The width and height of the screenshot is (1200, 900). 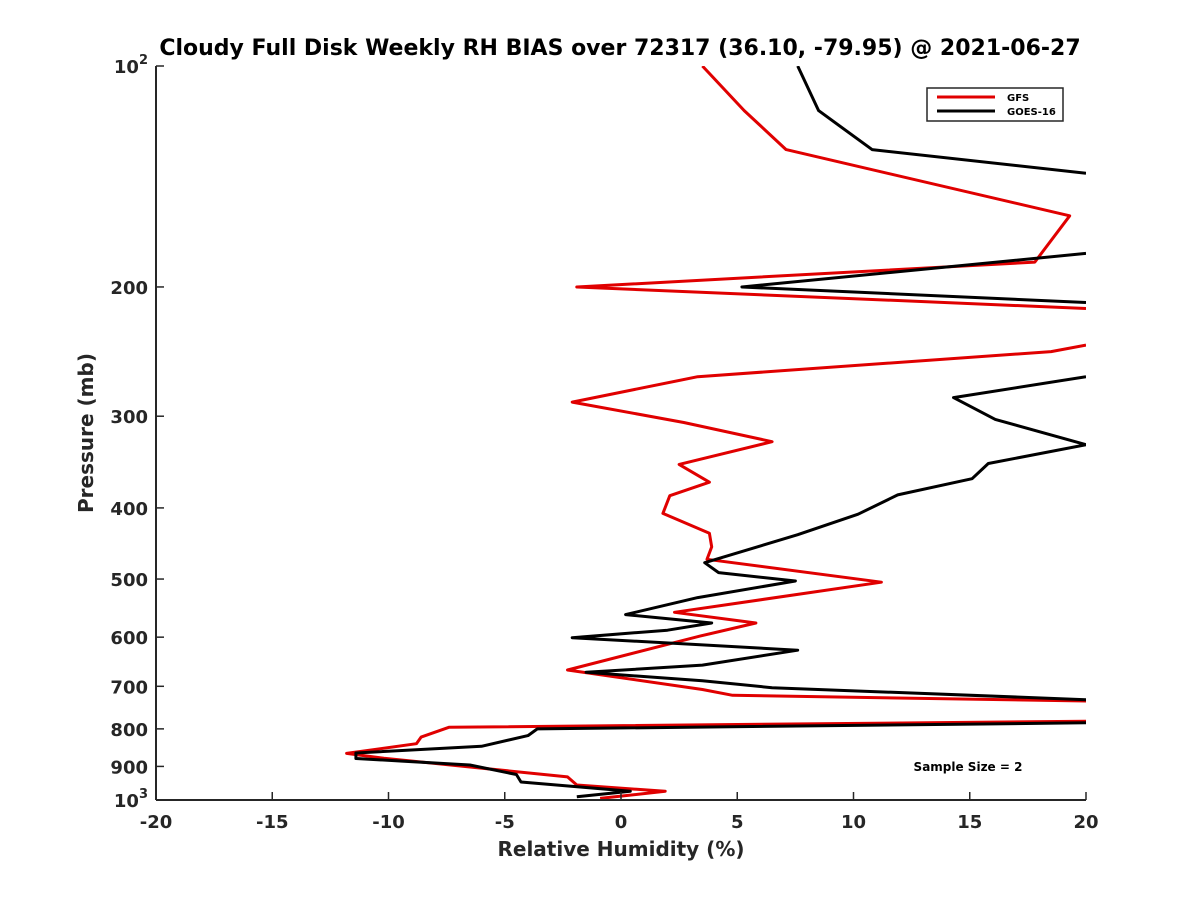 I want to click on sample-size-annotation: Sample Size = 2, so click(x=968, y=767).